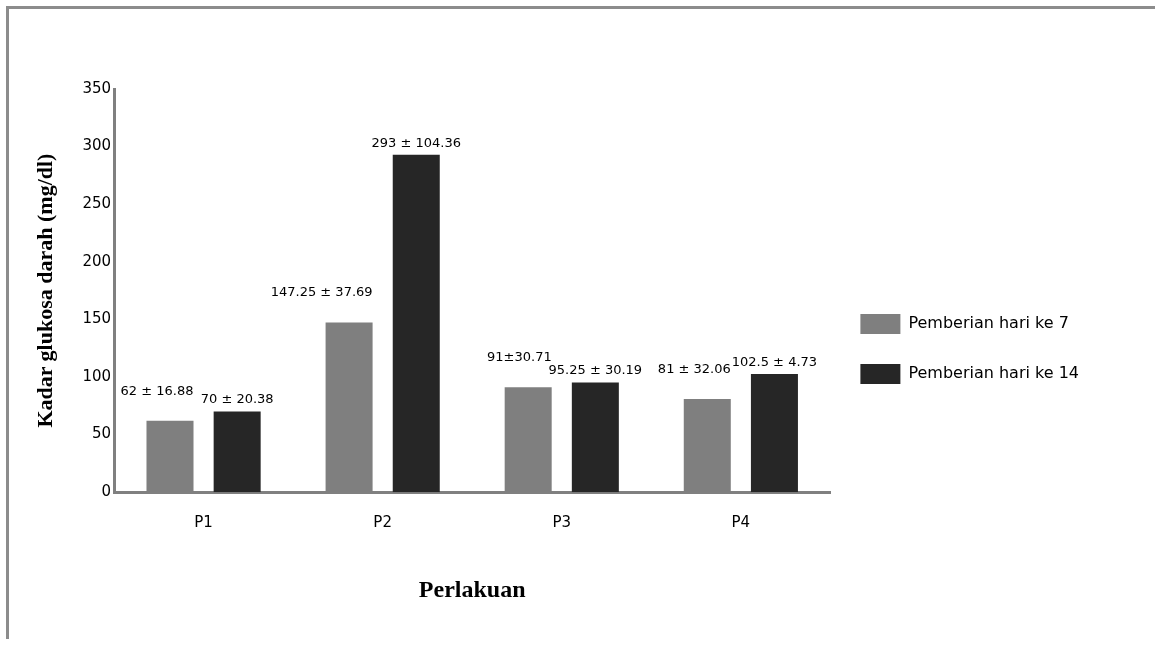 The image size is (1162, 649). Describe the element at coordinates (203, 522) in the screenshot. I see `x-tick-label: P1` at that location.